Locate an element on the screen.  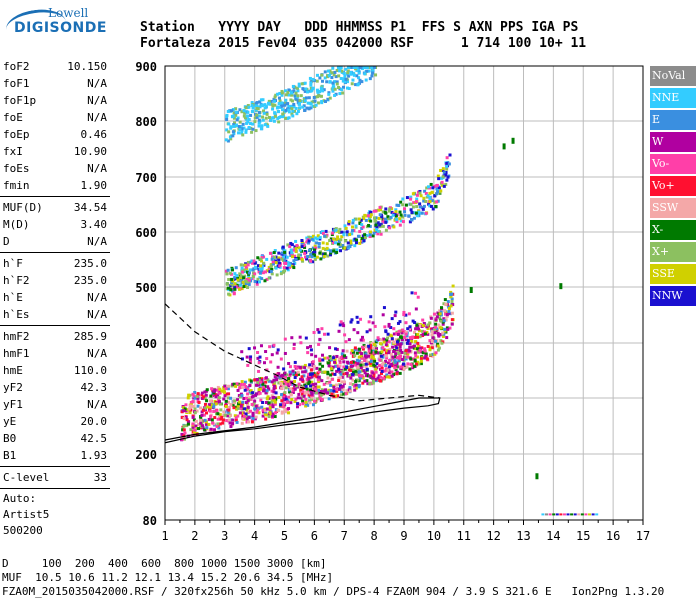
x-tick-label: 11 is located at coordinates (464, 536).